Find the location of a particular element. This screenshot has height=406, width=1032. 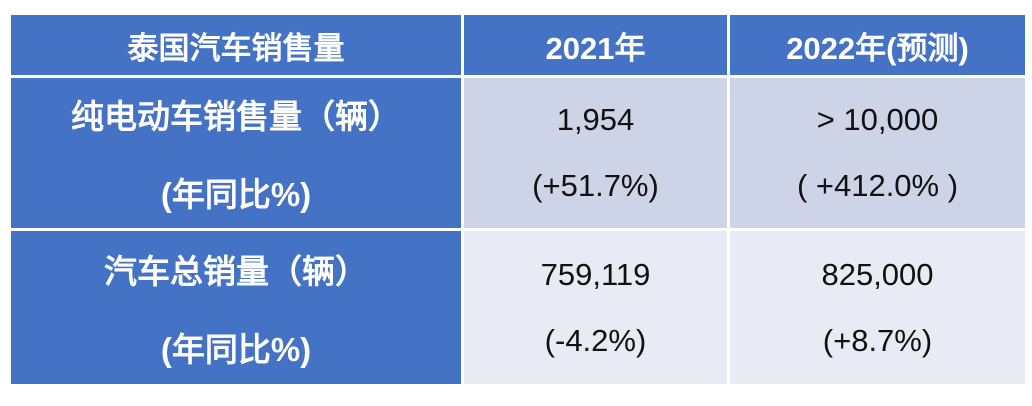

header-2021-cell: 2021年 is located at coordinates (595, 45).